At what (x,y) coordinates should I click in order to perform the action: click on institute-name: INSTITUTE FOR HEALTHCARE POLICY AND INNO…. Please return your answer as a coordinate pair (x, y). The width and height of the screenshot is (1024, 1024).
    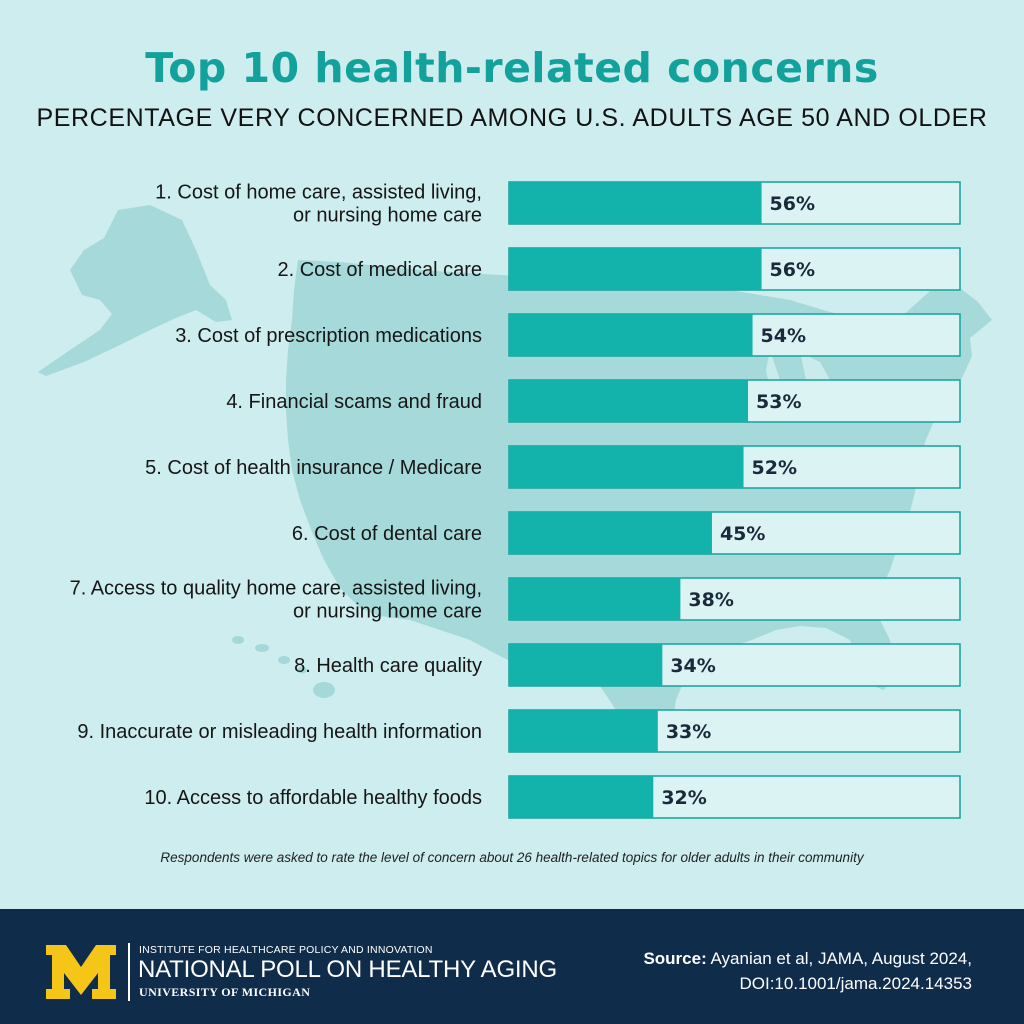
    Looking at the image, I should click on (286, 950).